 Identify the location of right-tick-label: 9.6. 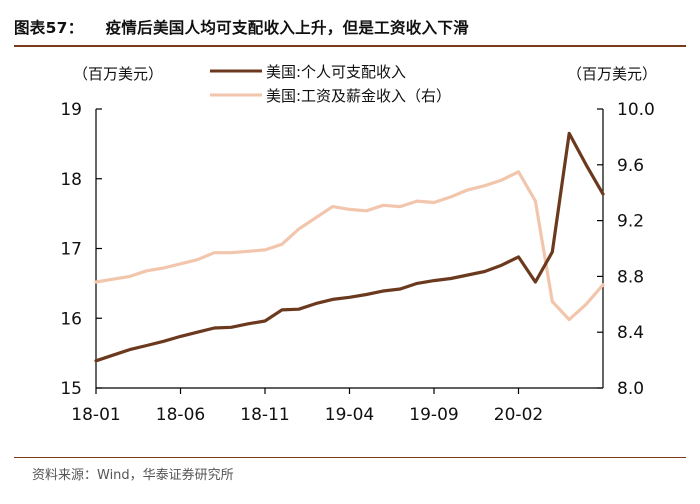
(630, 166).